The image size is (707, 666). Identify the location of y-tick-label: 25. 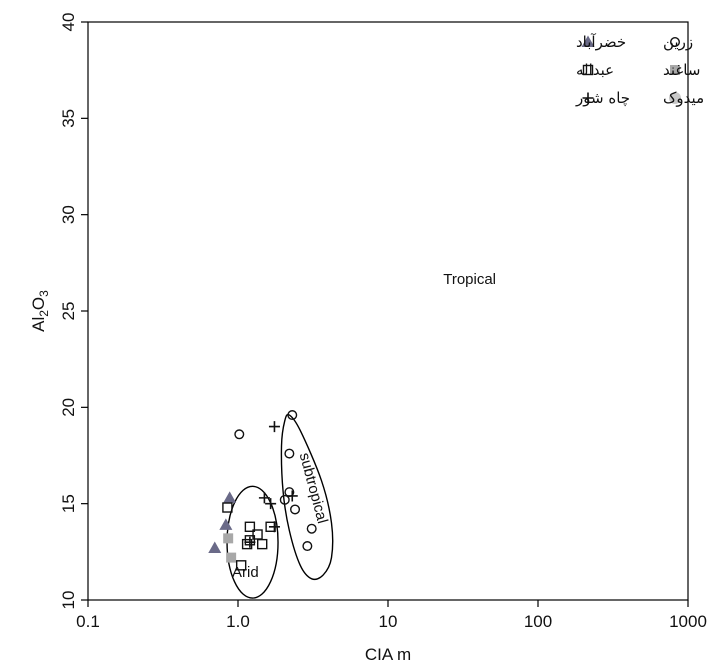
(68, 311).